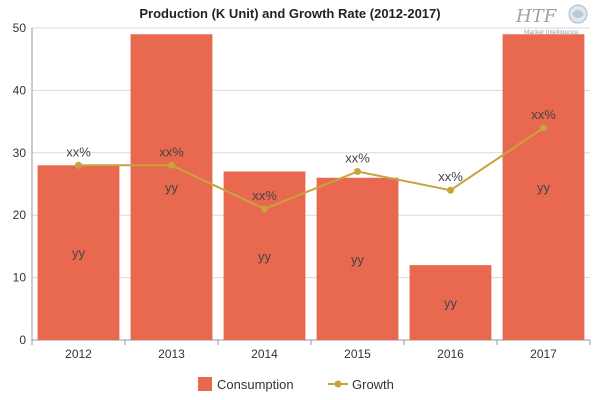 The height and width of the screenshot is (400, 600). I want to click on htf-logo: HTF Market Intelligence, so click(552, 21).